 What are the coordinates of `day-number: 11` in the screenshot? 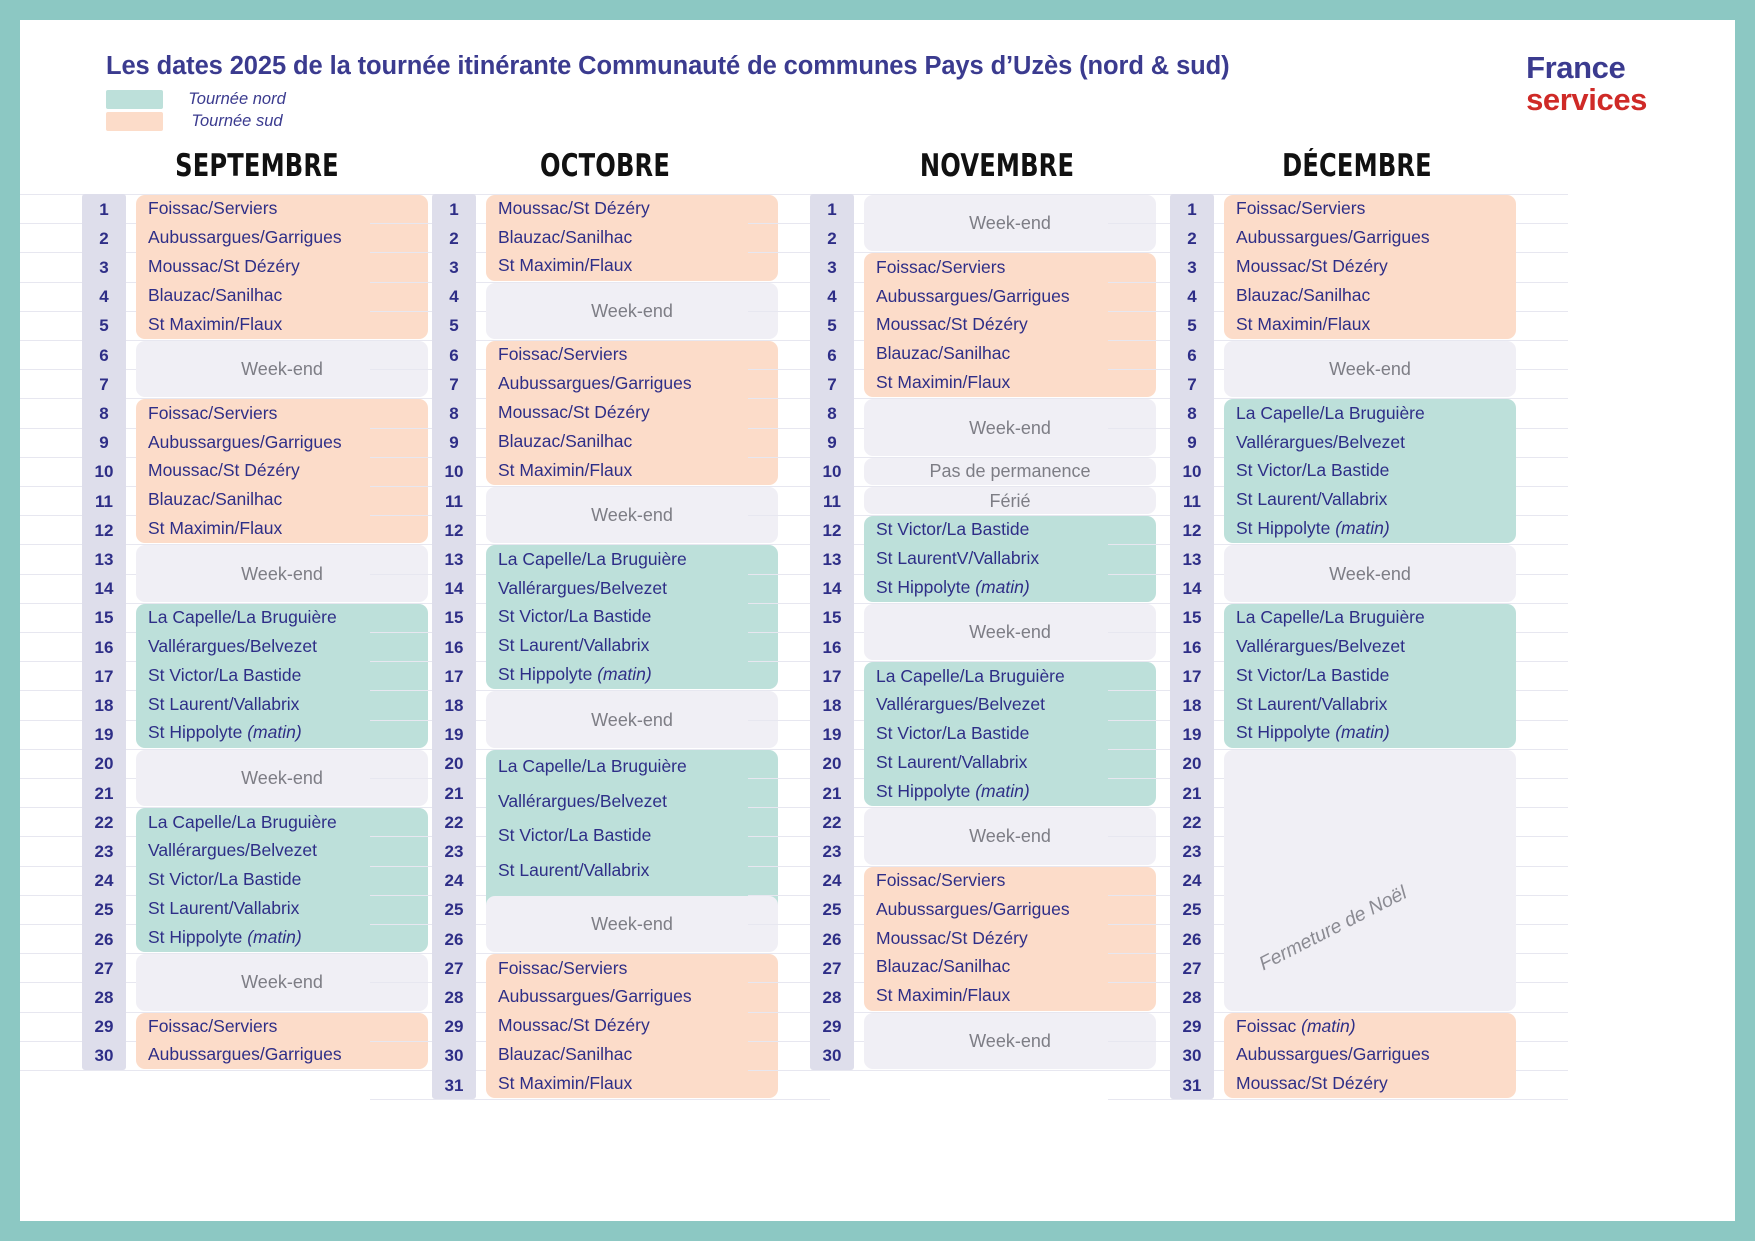 It's located at (104, 501).